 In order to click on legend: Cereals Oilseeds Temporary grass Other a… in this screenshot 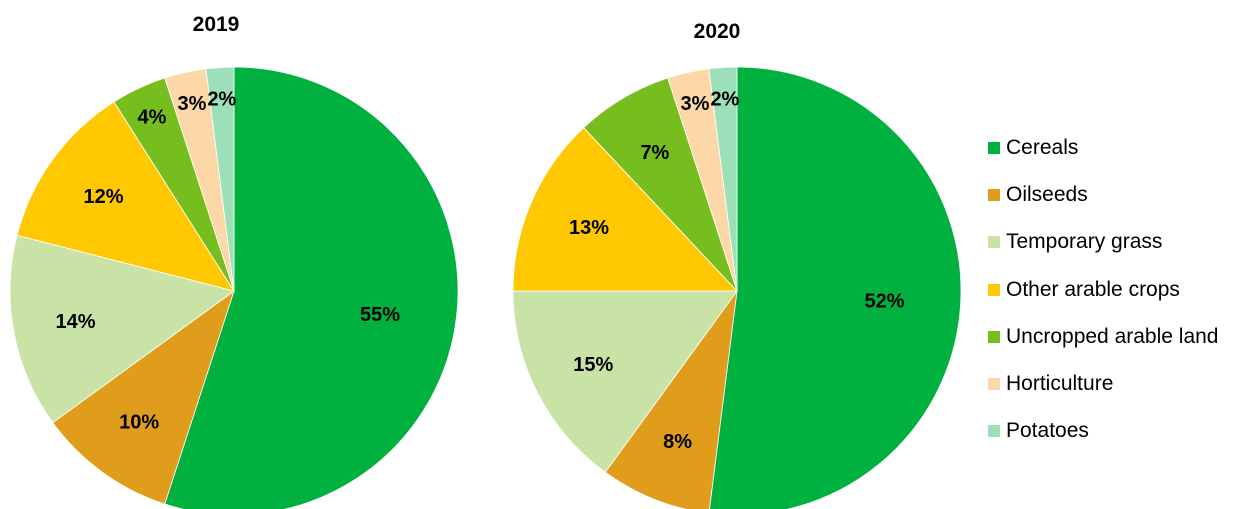, I will do `click(1103, 289)`.